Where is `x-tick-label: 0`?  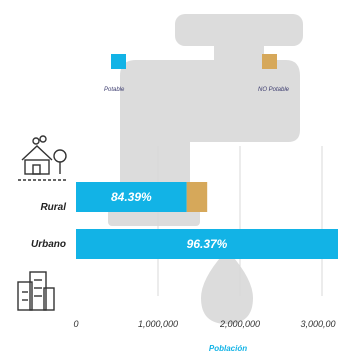
x-tick-label: 0 is located at coordinates (75, 324).